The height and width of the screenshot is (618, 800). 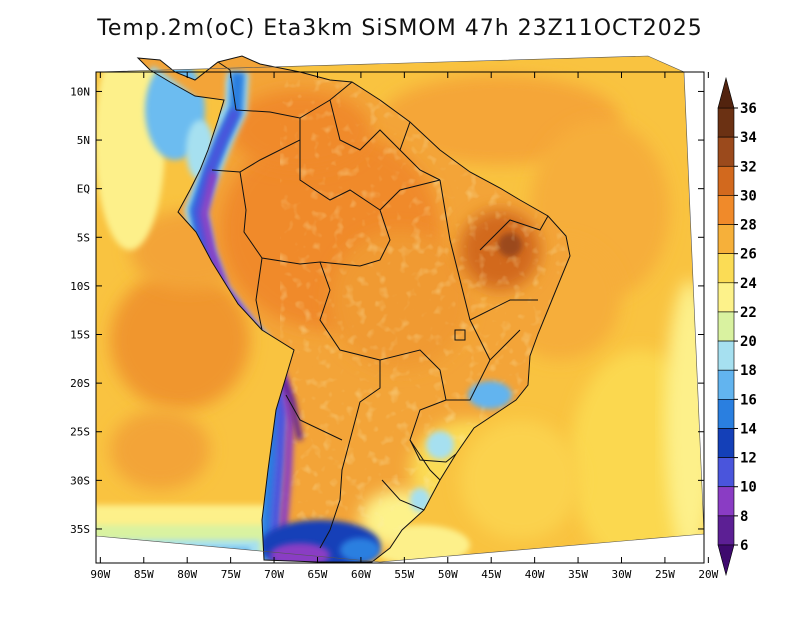 What do you see at coordinates (748, 109) in the screenshot?
I see `colorbar-label: 36` at bounding box center [748, 109].